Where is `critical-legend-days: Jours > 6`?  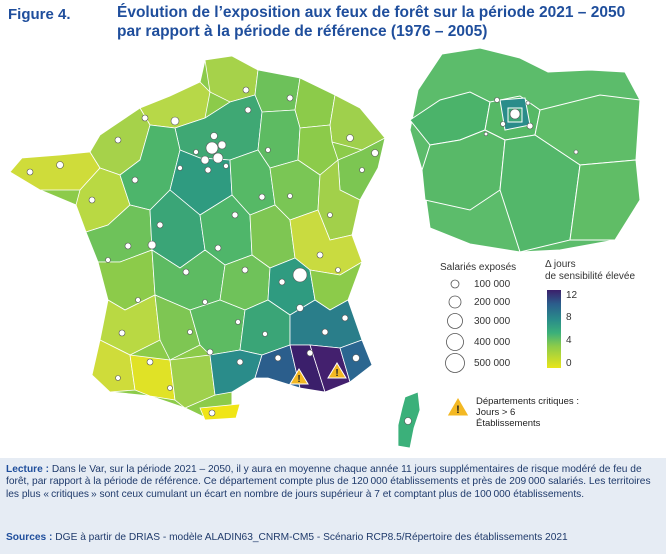 critical-legend-days: Jours > 6 is located at coordinates (496, 412).